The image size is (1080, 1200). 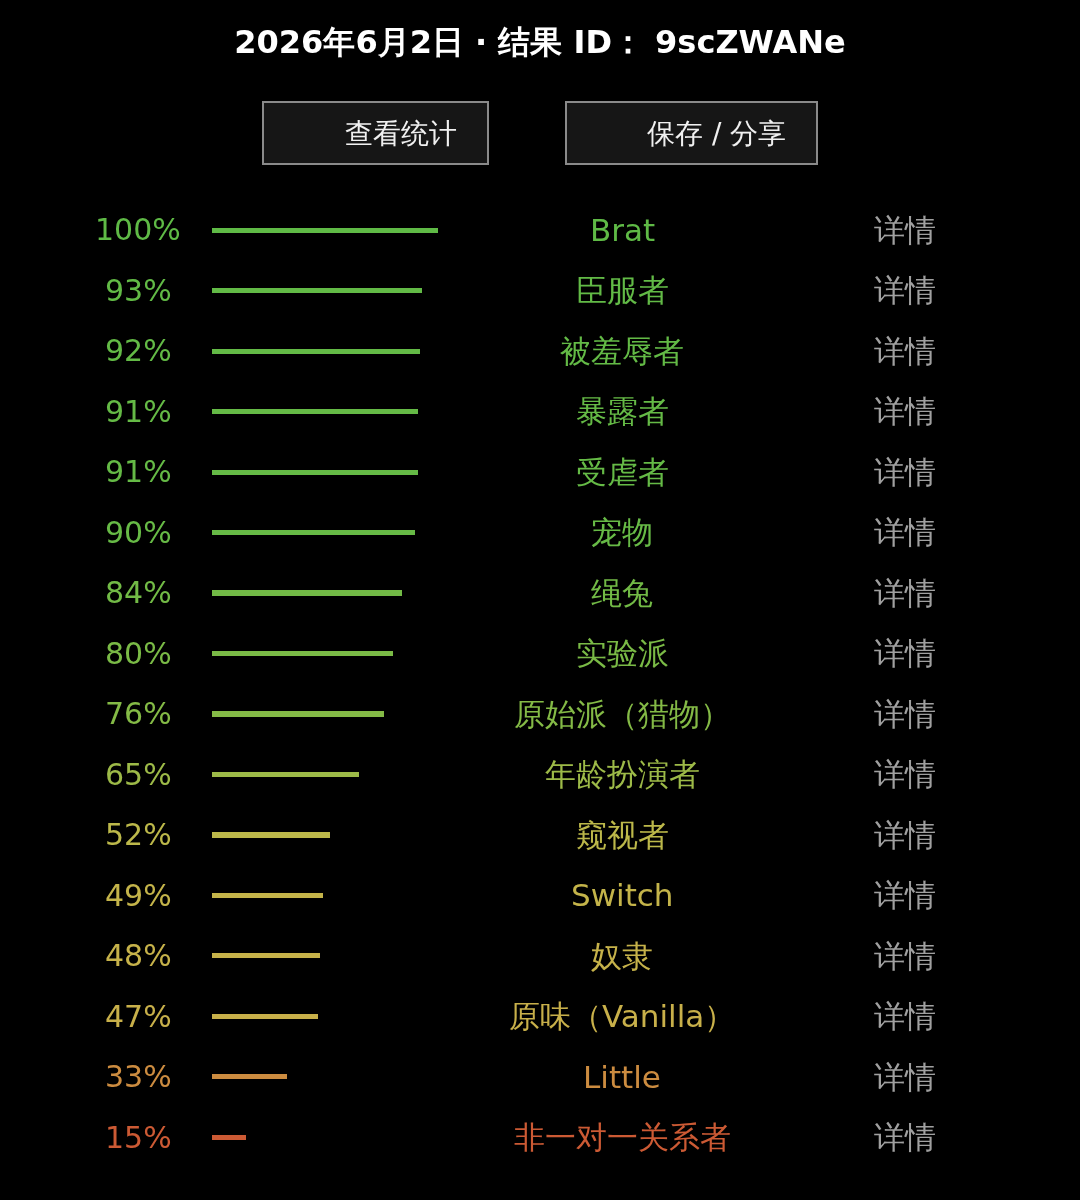 What do you see at coordinates (717, 133) in the screenshot?
I see `text: 保存 / 分享` at bounding box center [717, 133].